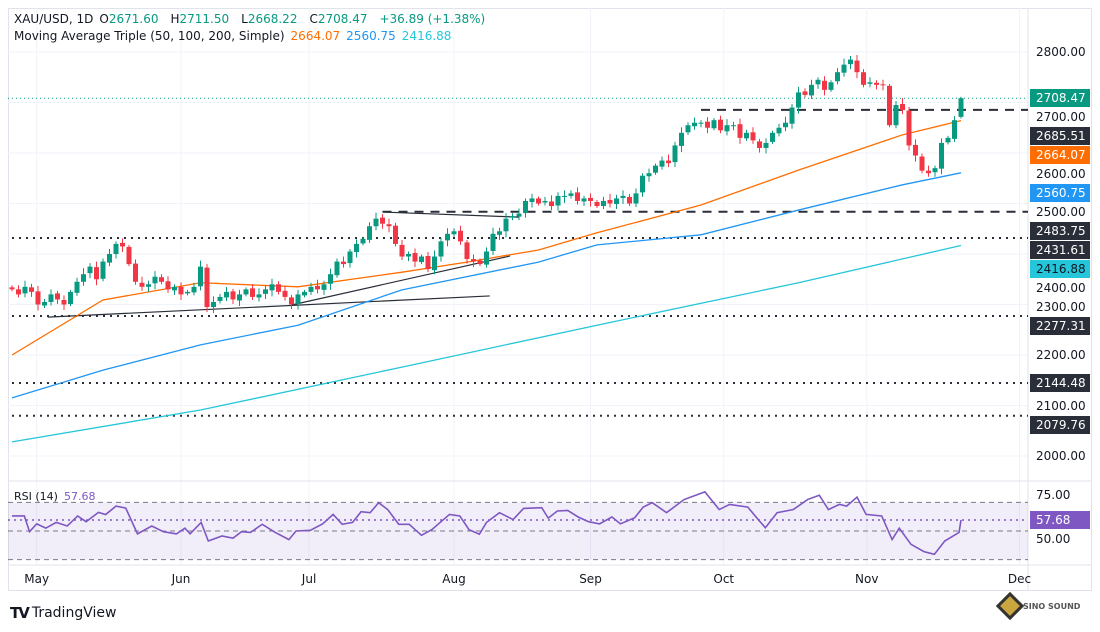 The height and width of the screenshot is (632, 1100). I want to click on symbol-label: XAU/USD, 1D, so click(54, 19).